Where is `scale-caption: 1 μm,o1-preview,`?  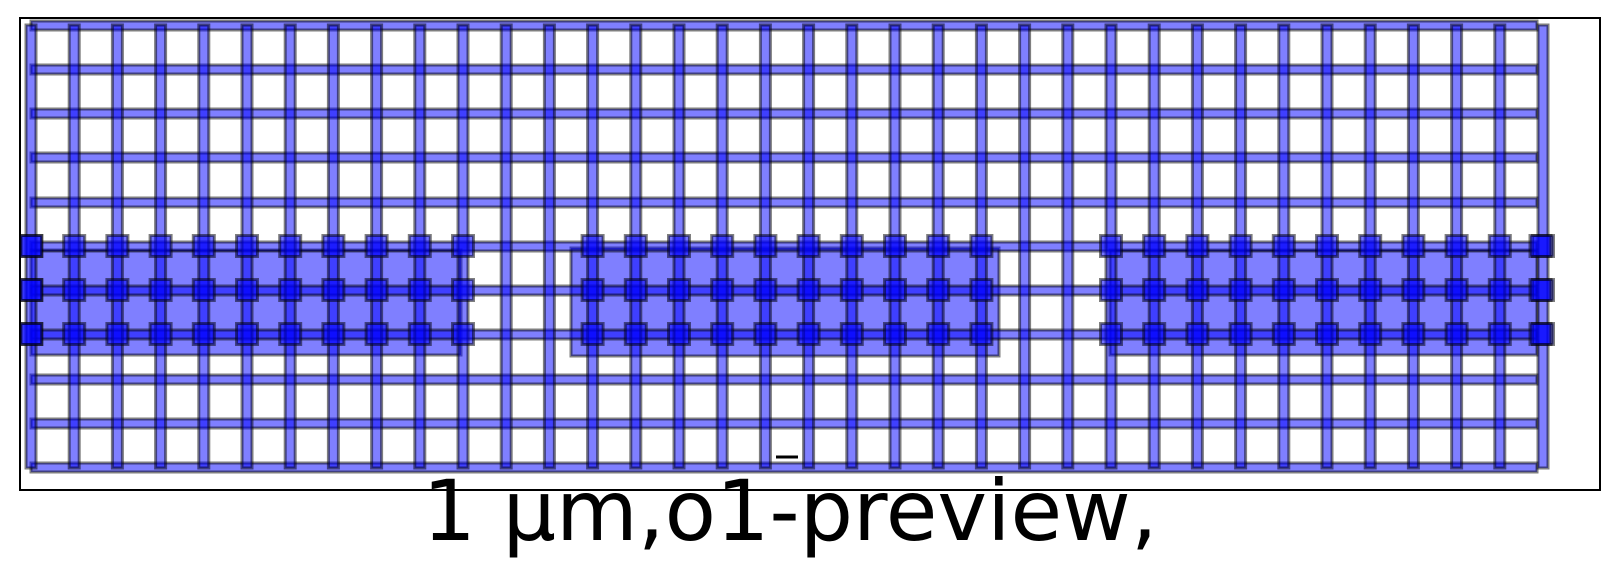 scale-caption: 1 μm,o1-preview, is located at coordinates (789, 511).